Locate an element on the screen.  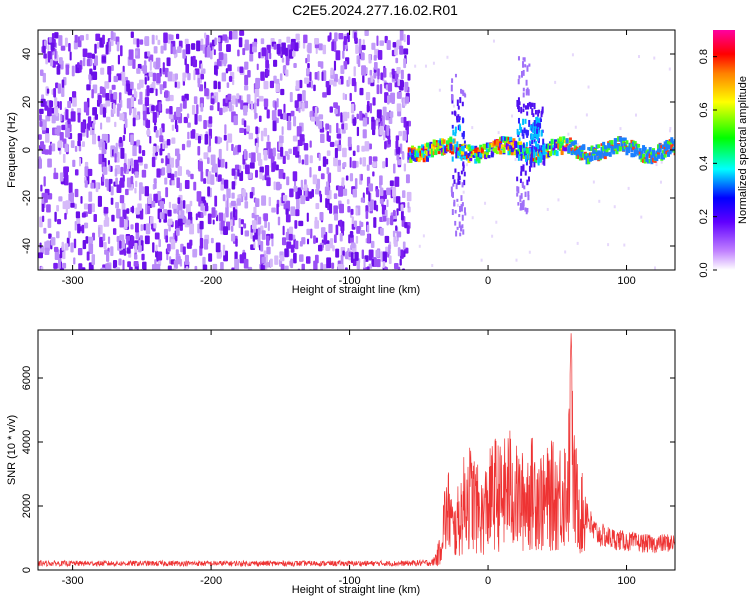
snr-x-tick-label: -100 is located at coordinates (350, 581).